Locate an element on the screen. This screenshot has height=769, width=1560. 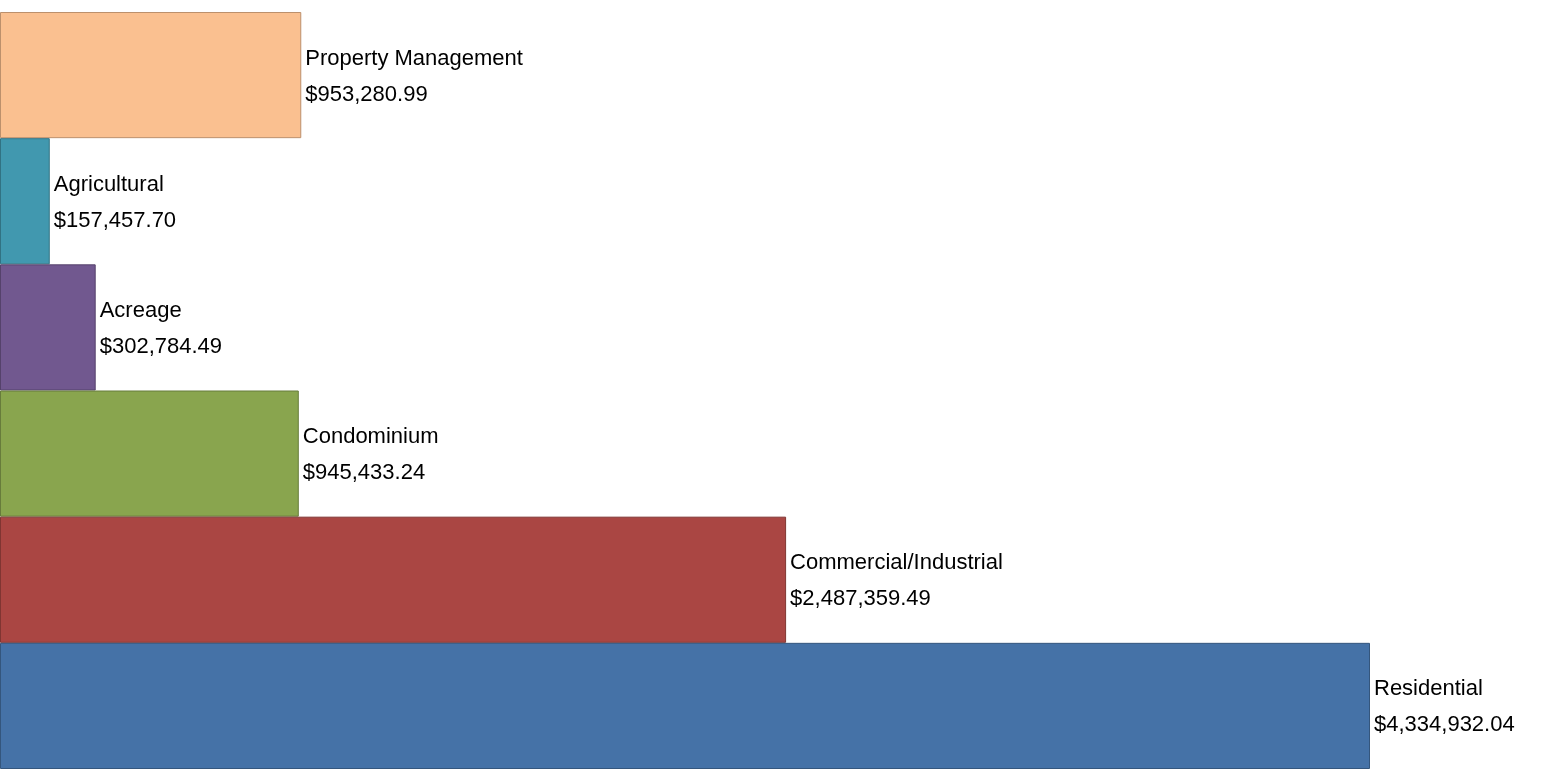
data-label: $945,433.24 is located at coordinates (364, 472).